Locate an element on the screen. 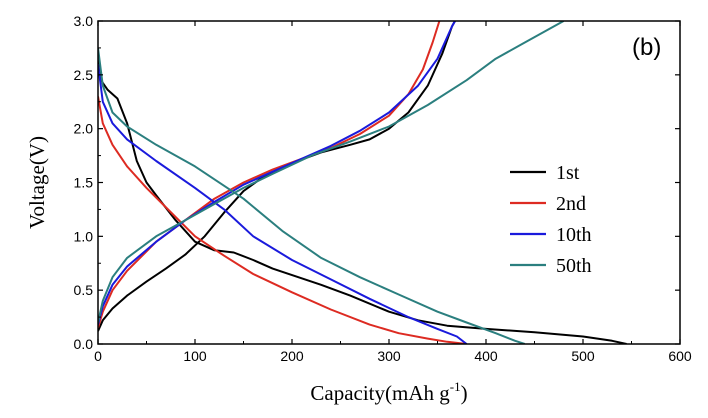 The width and height of the screenshot is (708, 418). y-tick-label: 2.5 is located at coordinates (84, 75).